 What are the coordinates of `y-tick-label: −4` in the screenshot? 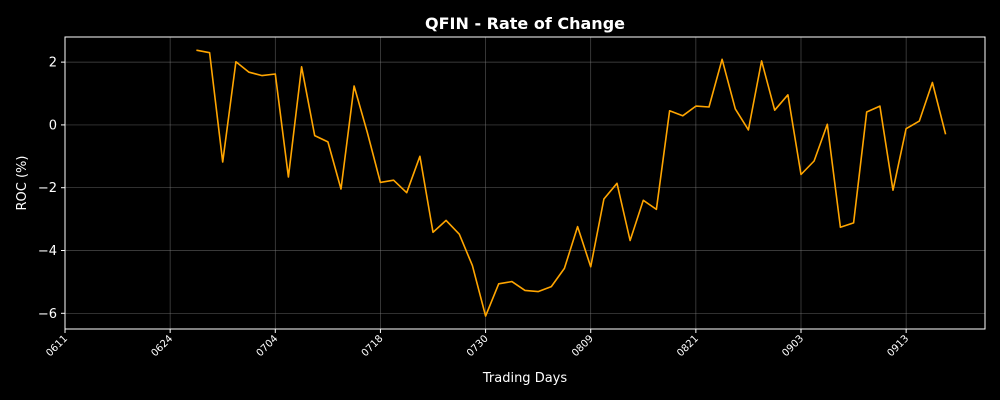 It's located at (47, 251).